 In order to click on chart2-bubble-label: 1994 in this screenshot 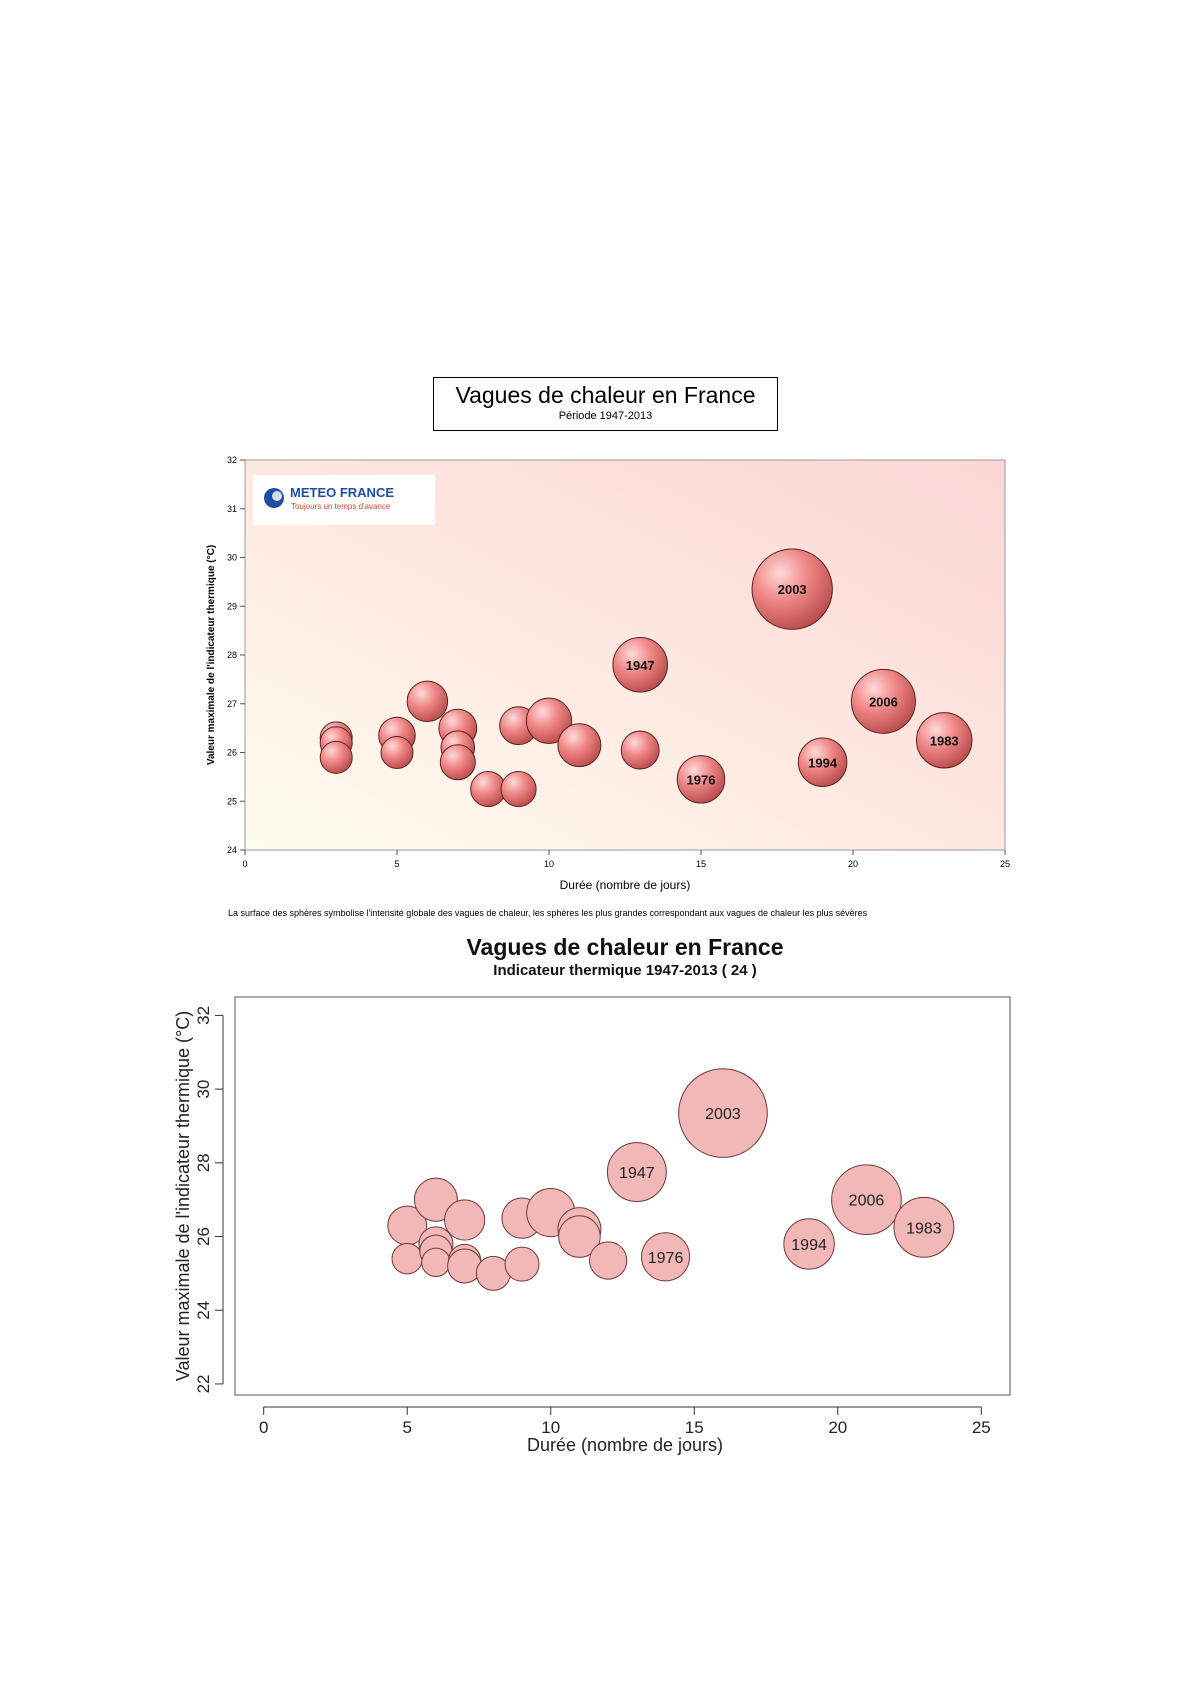, I will do `click(809, 1245)`.